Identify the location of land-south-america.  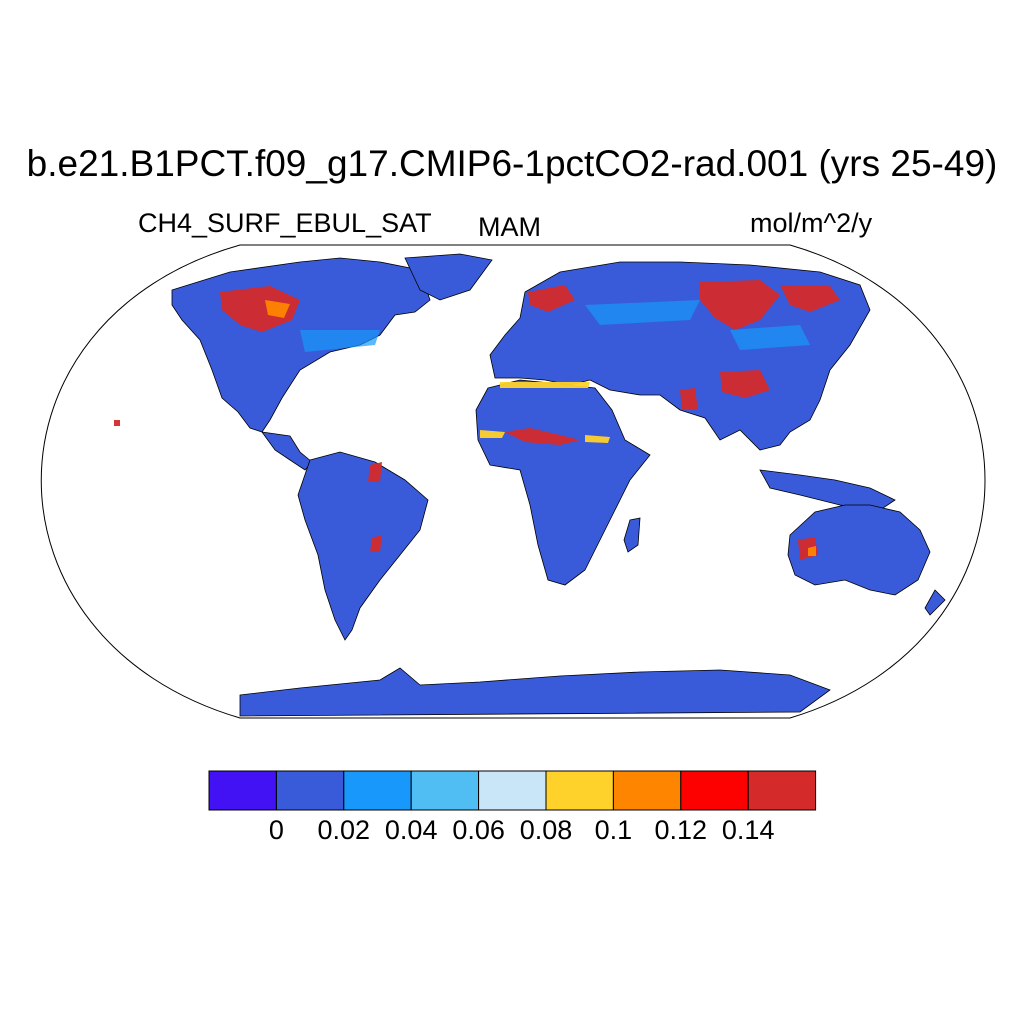
(363, 546).